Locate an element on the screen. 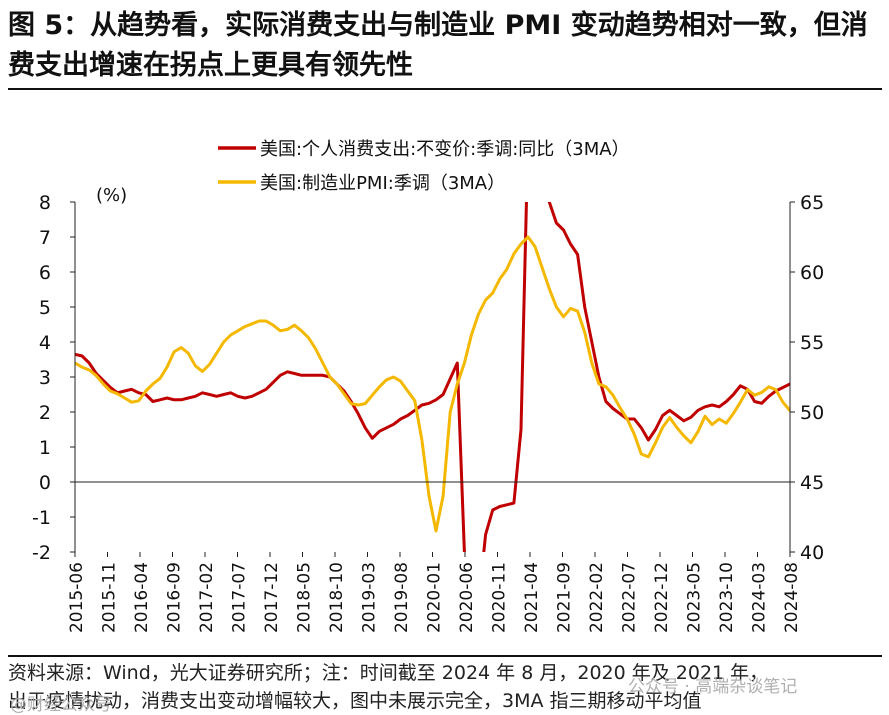  watermark-left: @财经公众号 is located at coordinates (61, 705).